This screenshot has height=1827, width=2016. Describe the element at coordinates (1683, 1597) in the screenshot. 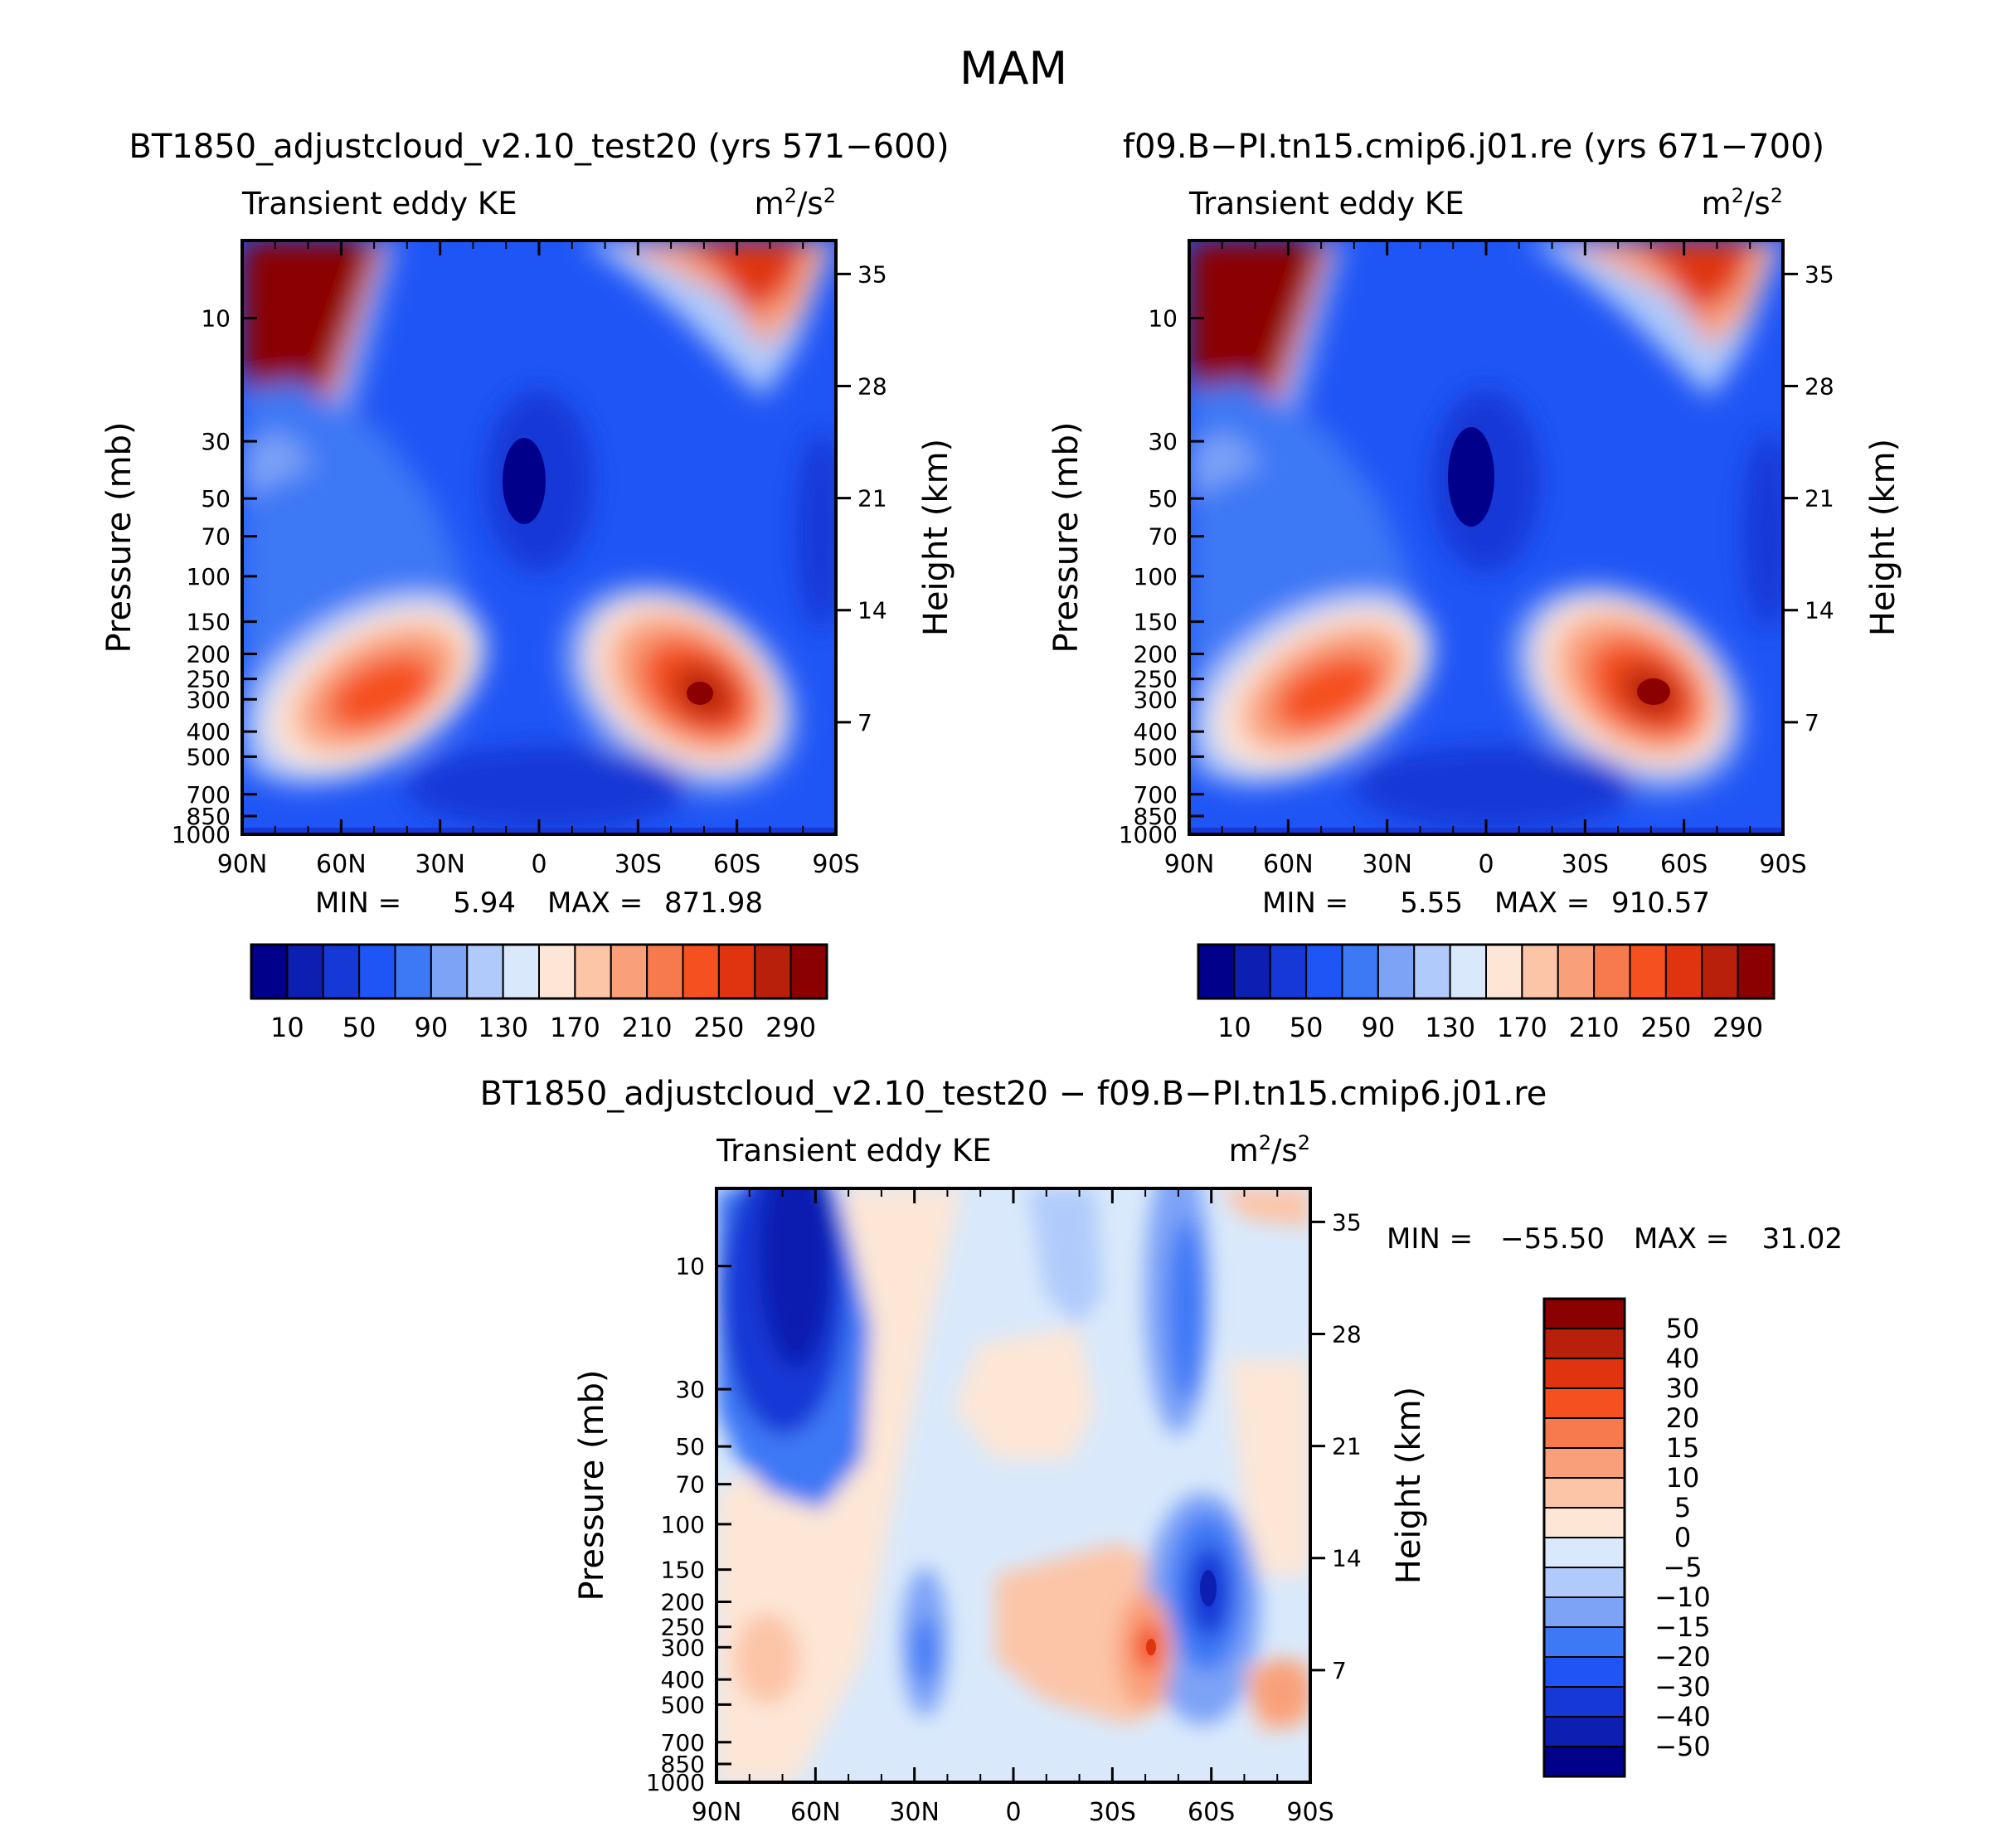

I see `colorbar-label: −10` at that location.